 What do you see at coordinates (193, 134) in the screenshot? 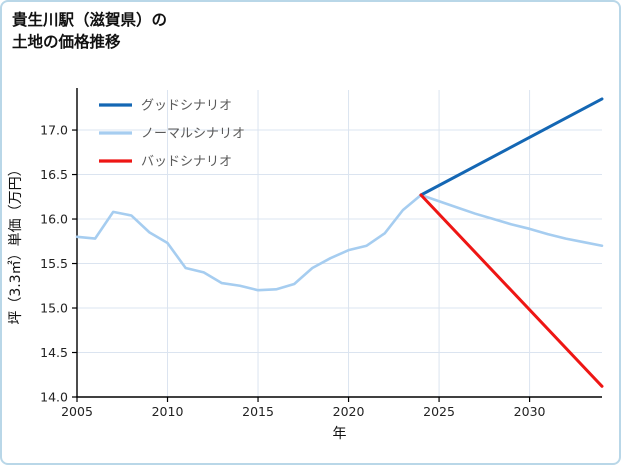
I see `legend-label: ノーマルシナリオ` at bounding box center [193, 134].